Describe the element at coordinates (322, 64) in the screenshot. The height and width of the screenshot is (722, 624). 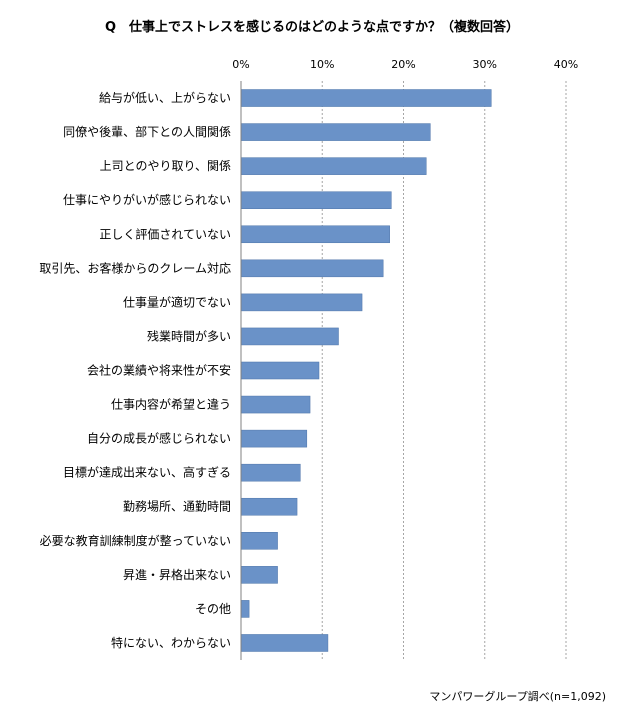
I see `x-tick-label: 10%` at that location.